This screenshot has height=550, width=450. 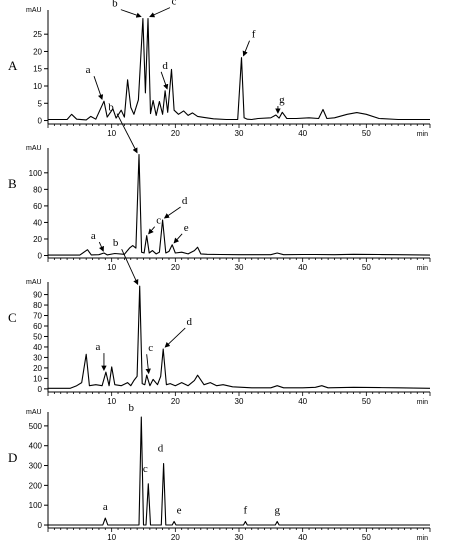 What do you see at coordinates (12, 317) in the screenshot?
I see `panel-label: C` at bounding box center [12, 317].